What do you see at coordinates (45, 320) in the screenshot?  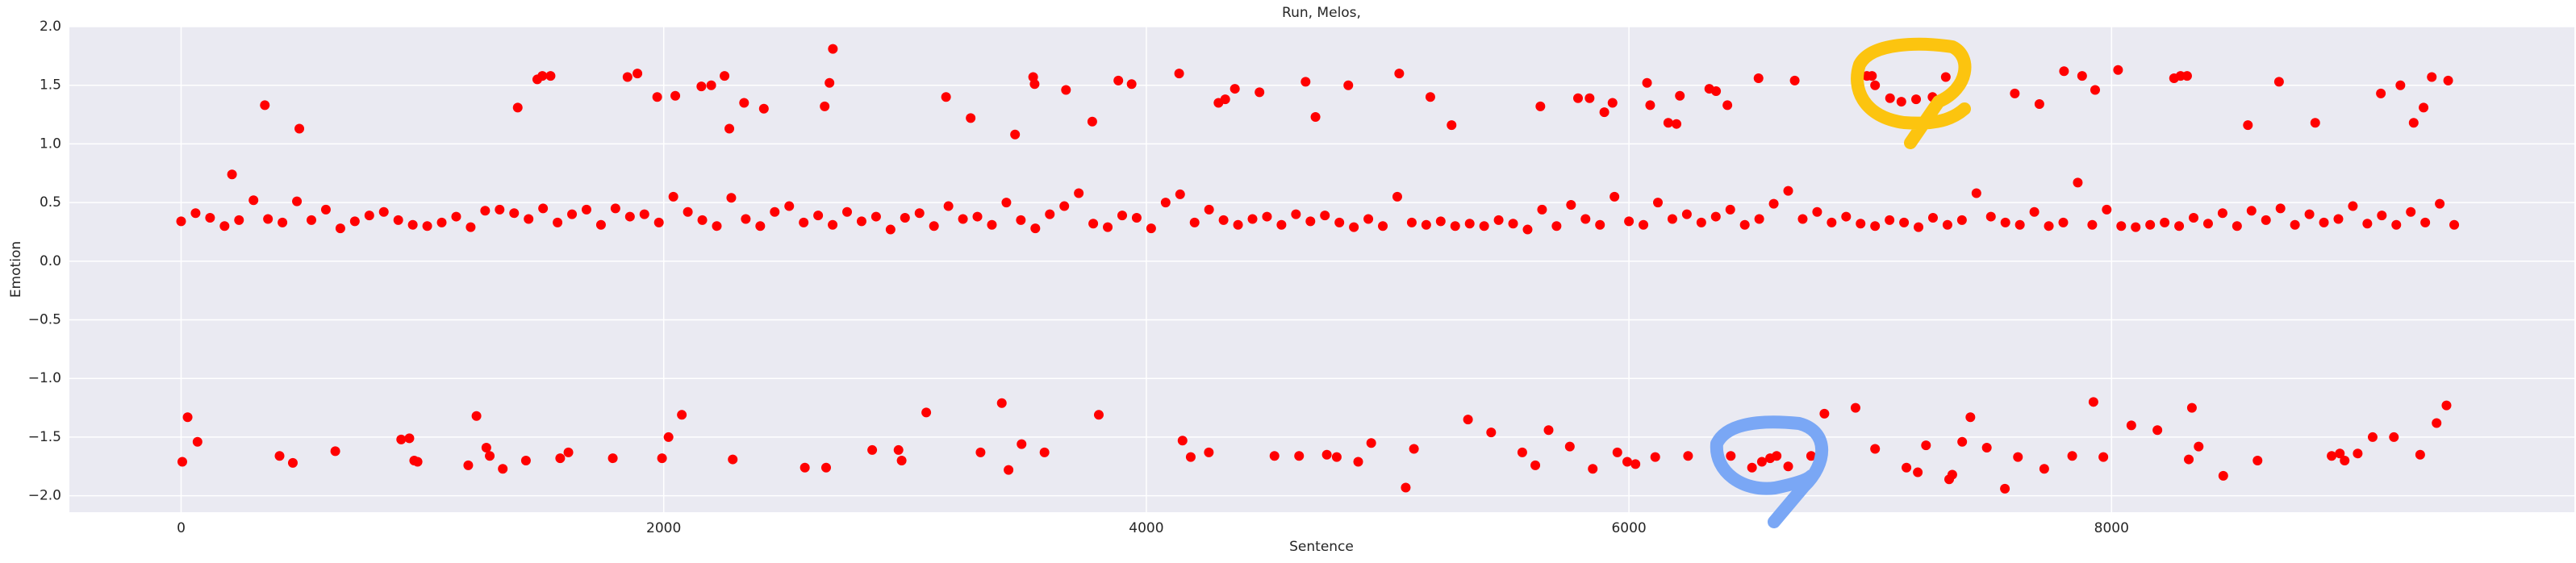 I see `y-tick-label: −0.5` at bounding box center [45, 320].